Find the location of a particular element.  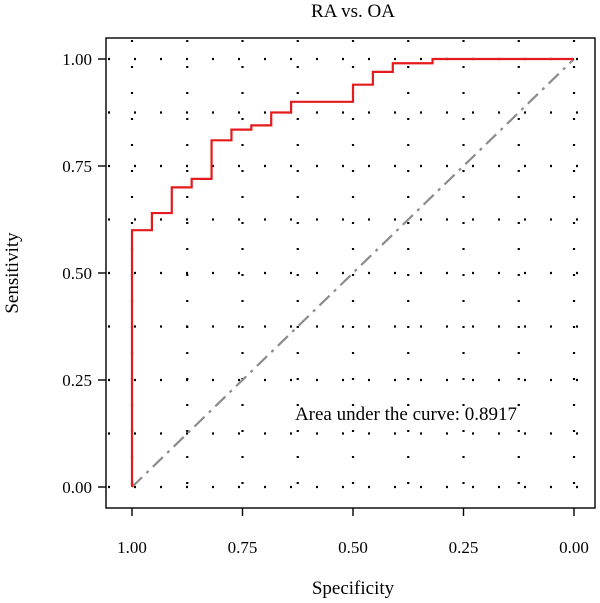

x-tick-label-2: 0.50 is located at coordinates (353, 547).